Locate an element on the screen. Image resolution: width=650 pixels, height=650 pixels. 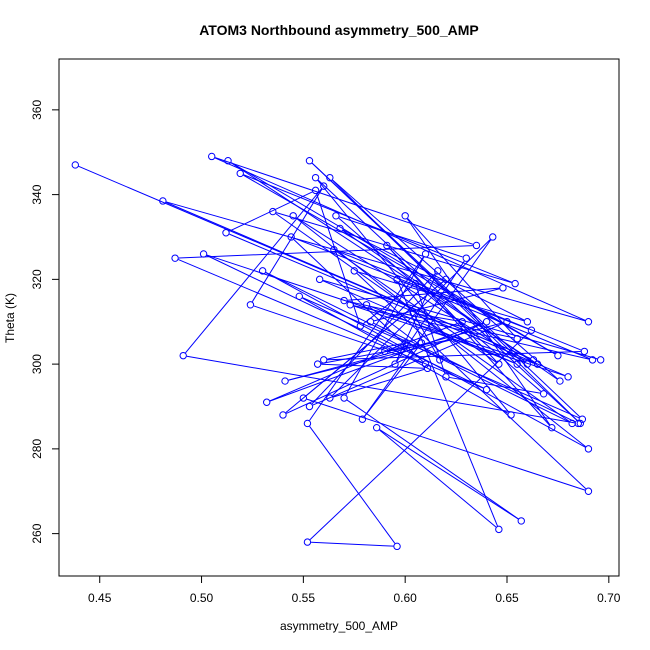
y-tick-label: 320 is located at coordinates (37, 279).